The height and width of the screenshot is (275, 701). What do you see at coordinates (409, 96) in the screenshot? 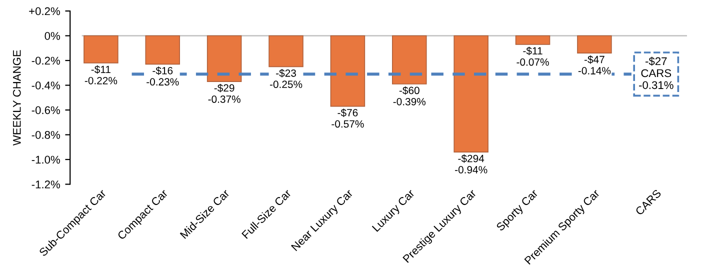
I see `data-label: -$60 -0.39%` at bounding box center [409, 96].